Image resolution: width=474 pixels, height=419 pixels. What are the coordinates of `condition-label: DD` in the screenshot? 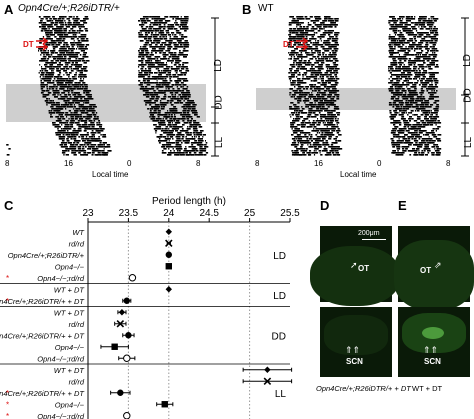 It's located at (279, 336).